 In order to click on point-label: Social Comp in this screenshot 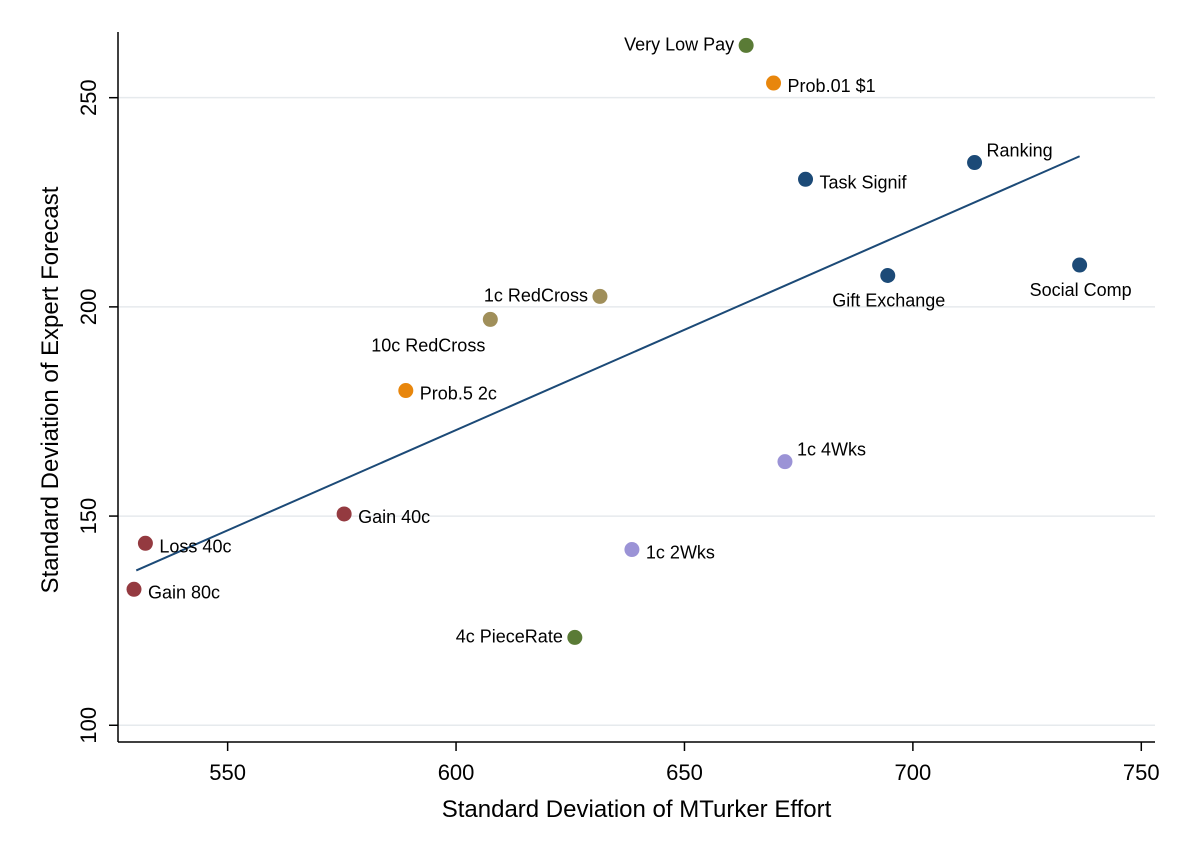, I will do `click(1081, 290)`.